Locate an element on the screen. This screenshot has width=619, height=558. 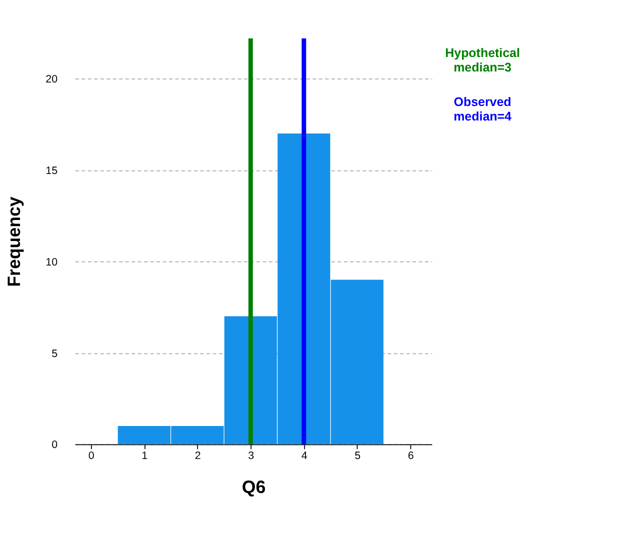
ref-line-label: Hypothetical median=3 is located at coordinates (482, 60).